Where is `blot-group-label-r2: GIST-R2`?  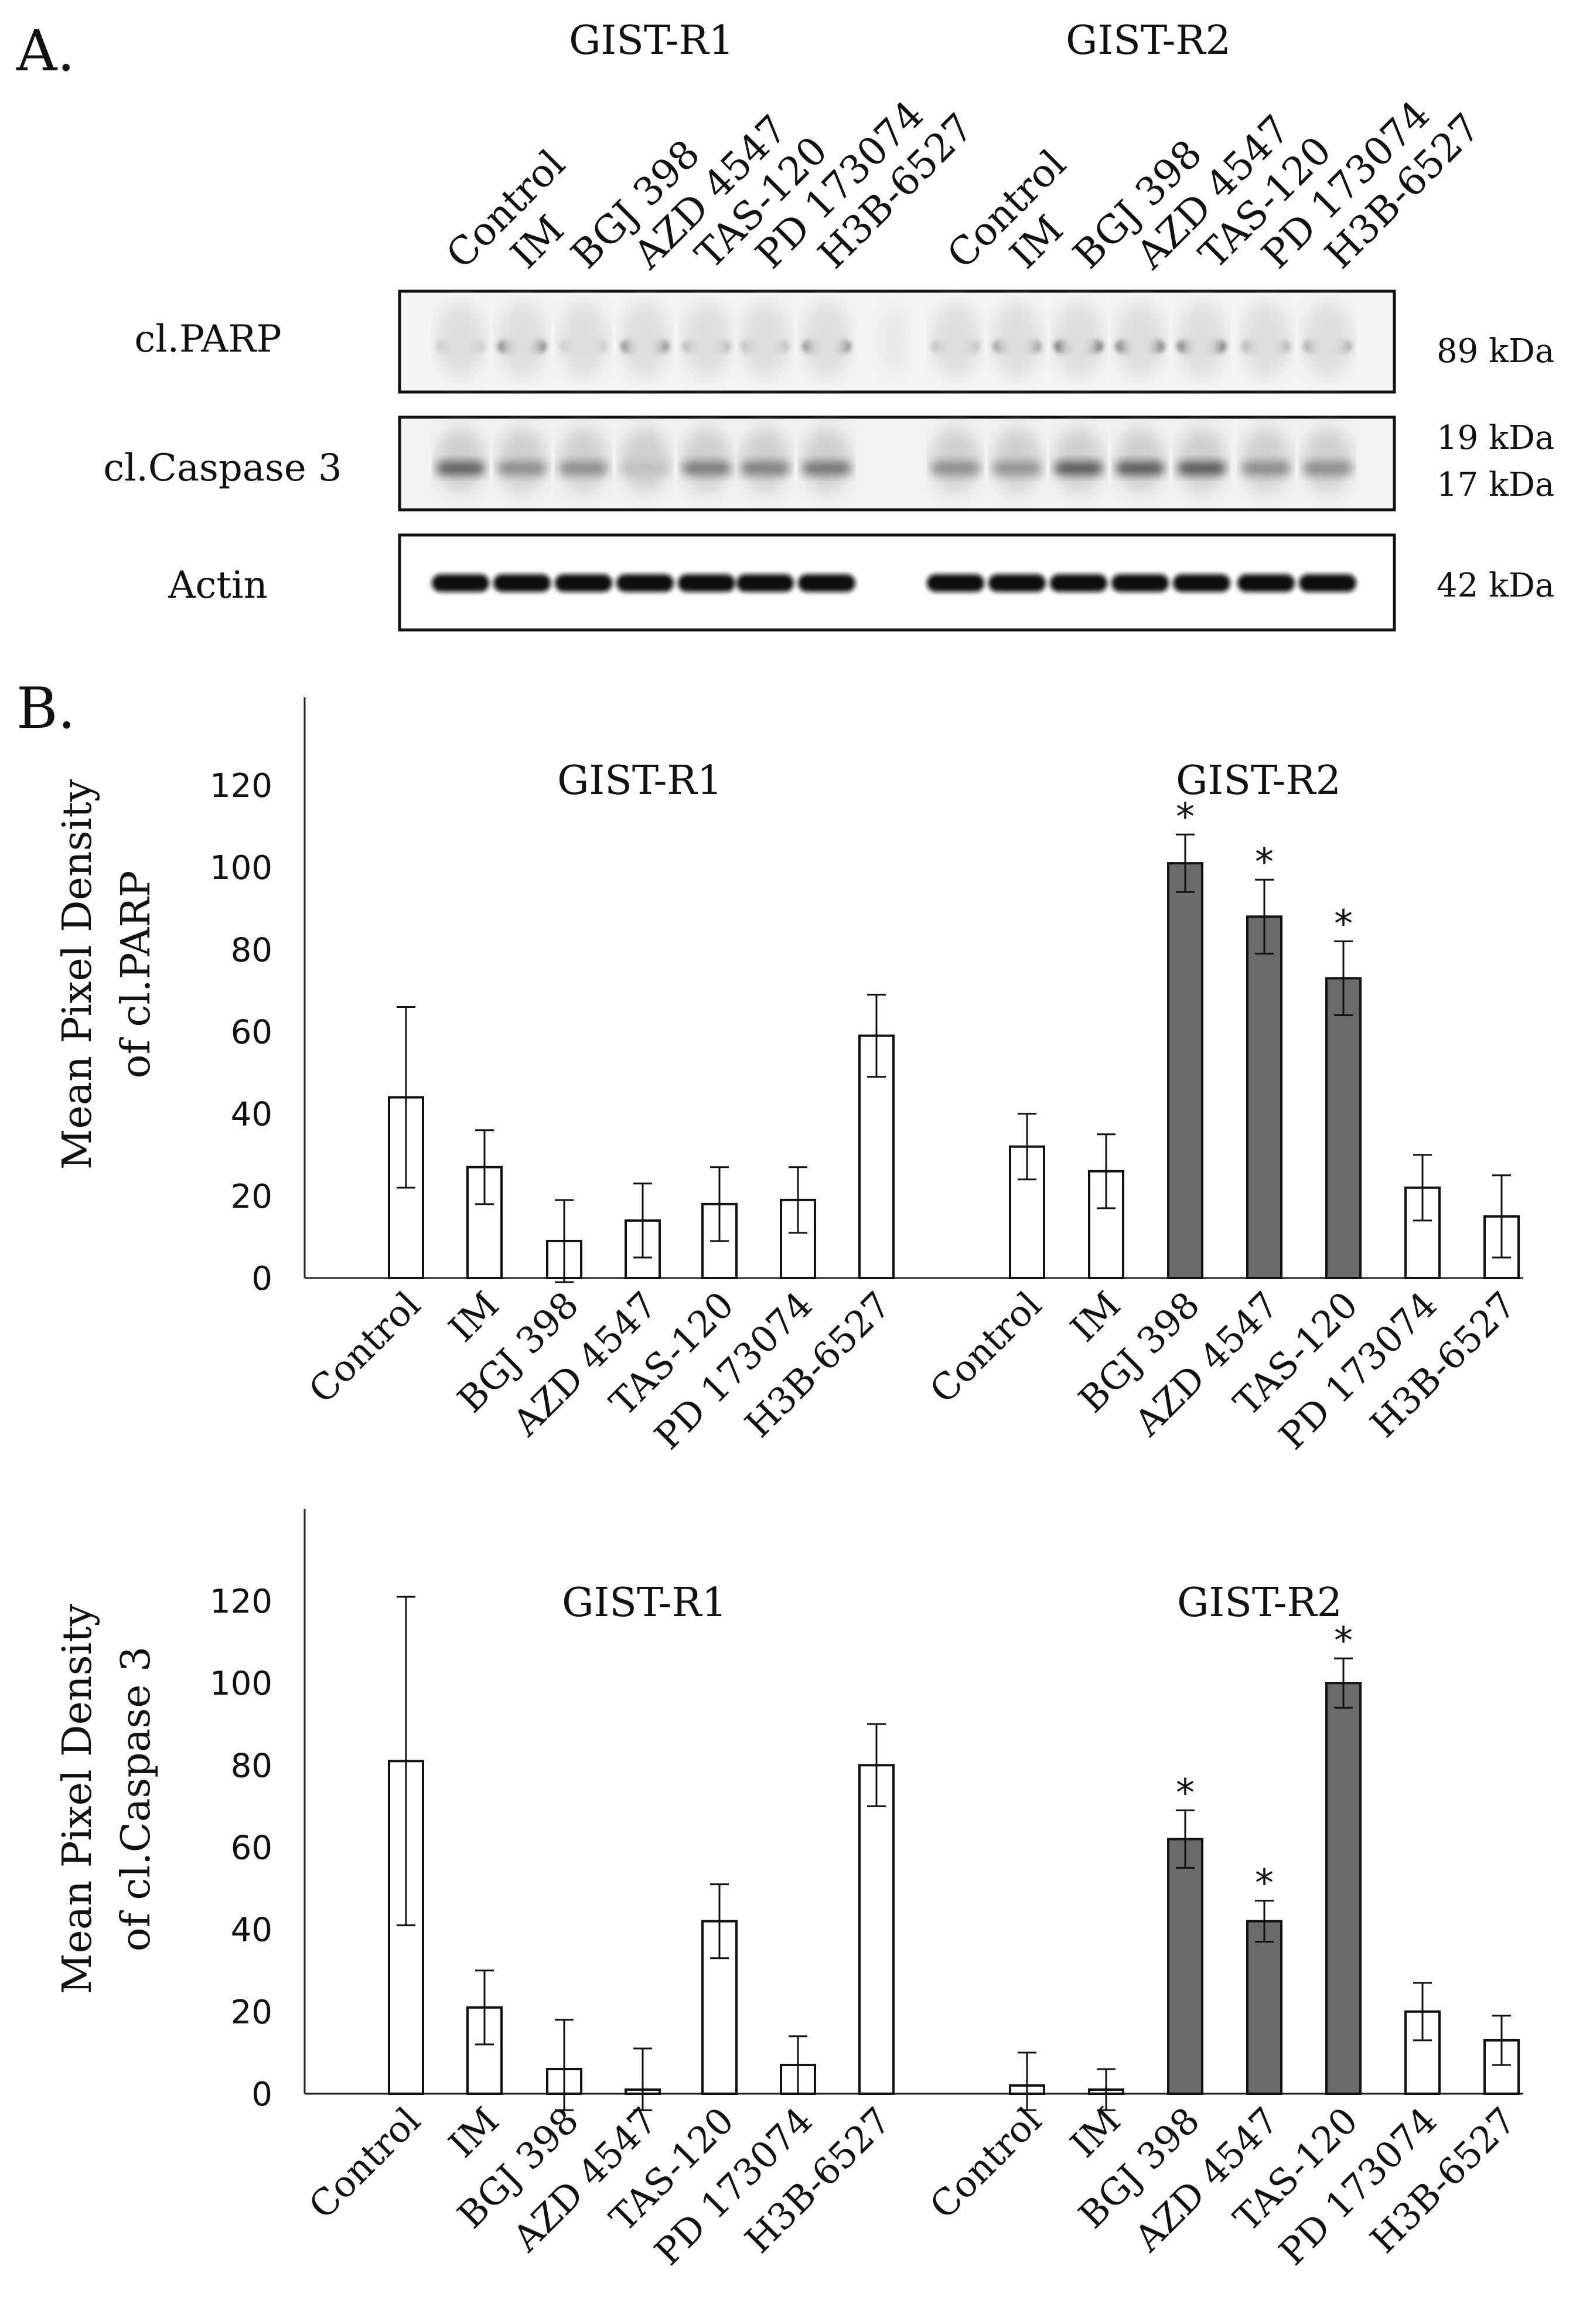 blot-group-label-r2: GIST-R2 is located at coordinates (1148, 41).